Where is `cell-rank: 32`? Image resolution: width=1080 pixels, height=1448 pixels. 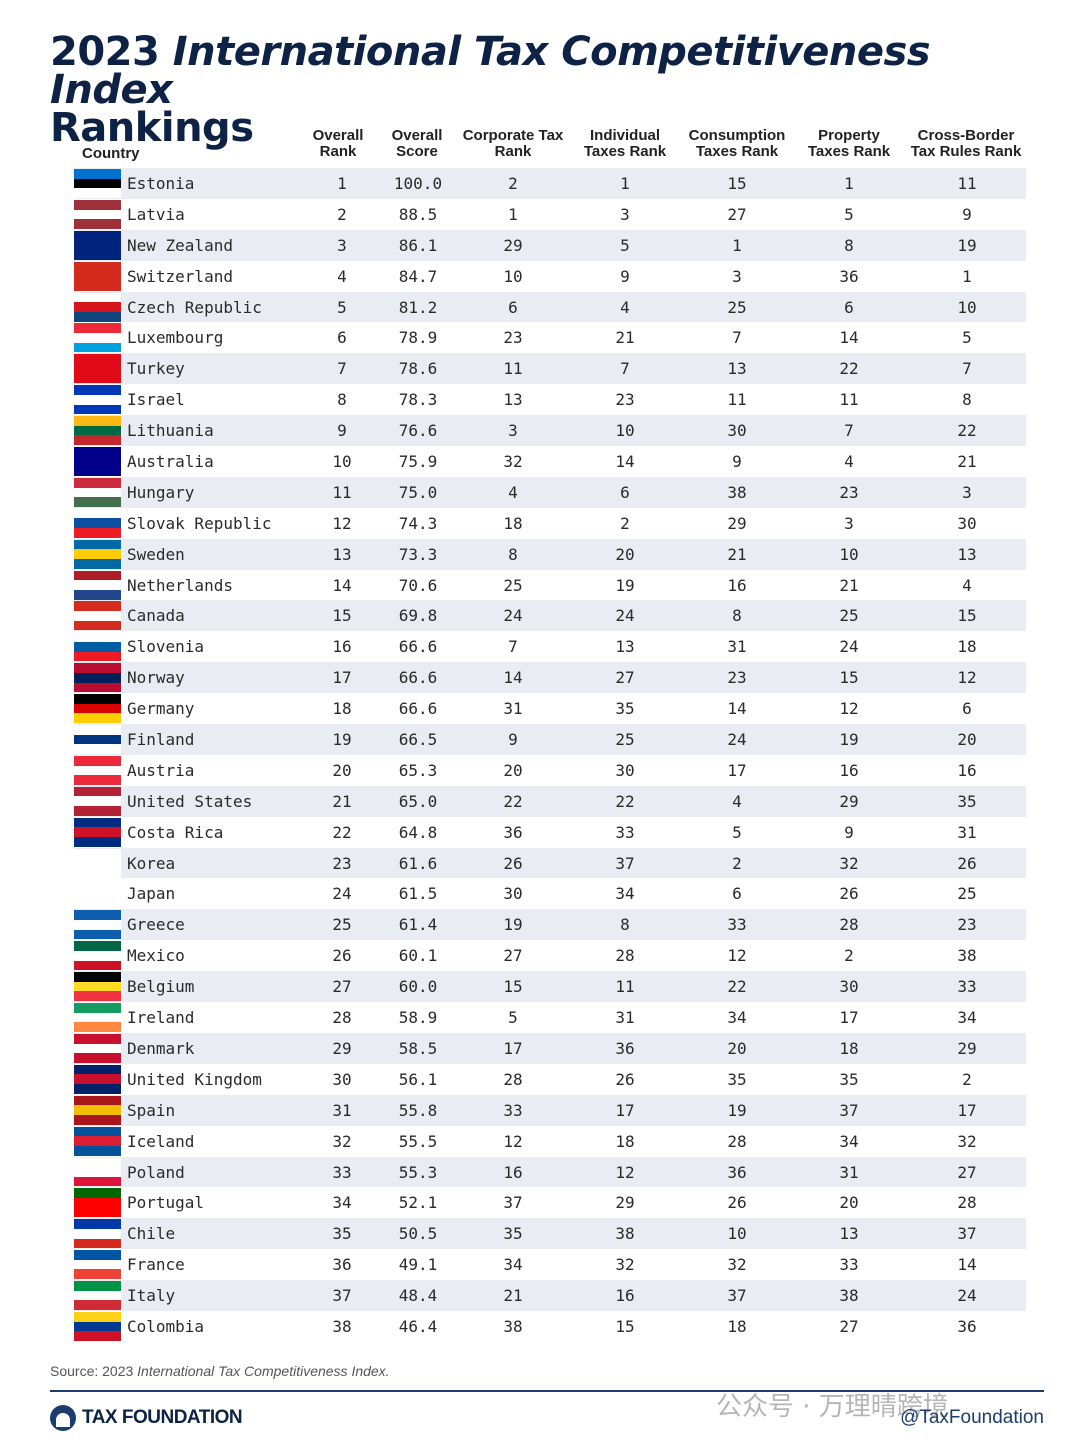 cell-rank: 32 is located at coordinates (342, 1141).